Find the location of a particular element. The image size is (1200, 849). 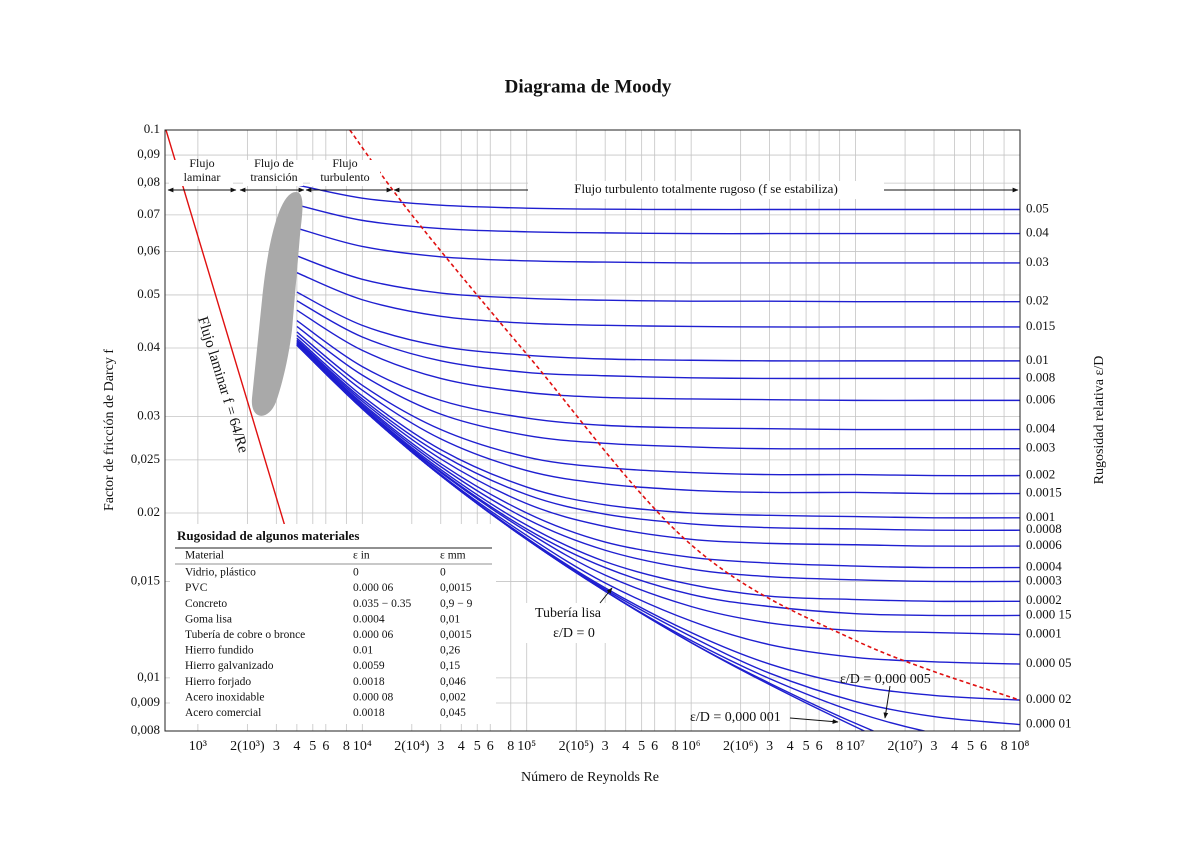

roughness-label: 0.0015 is located at coordinates (1044, 492).